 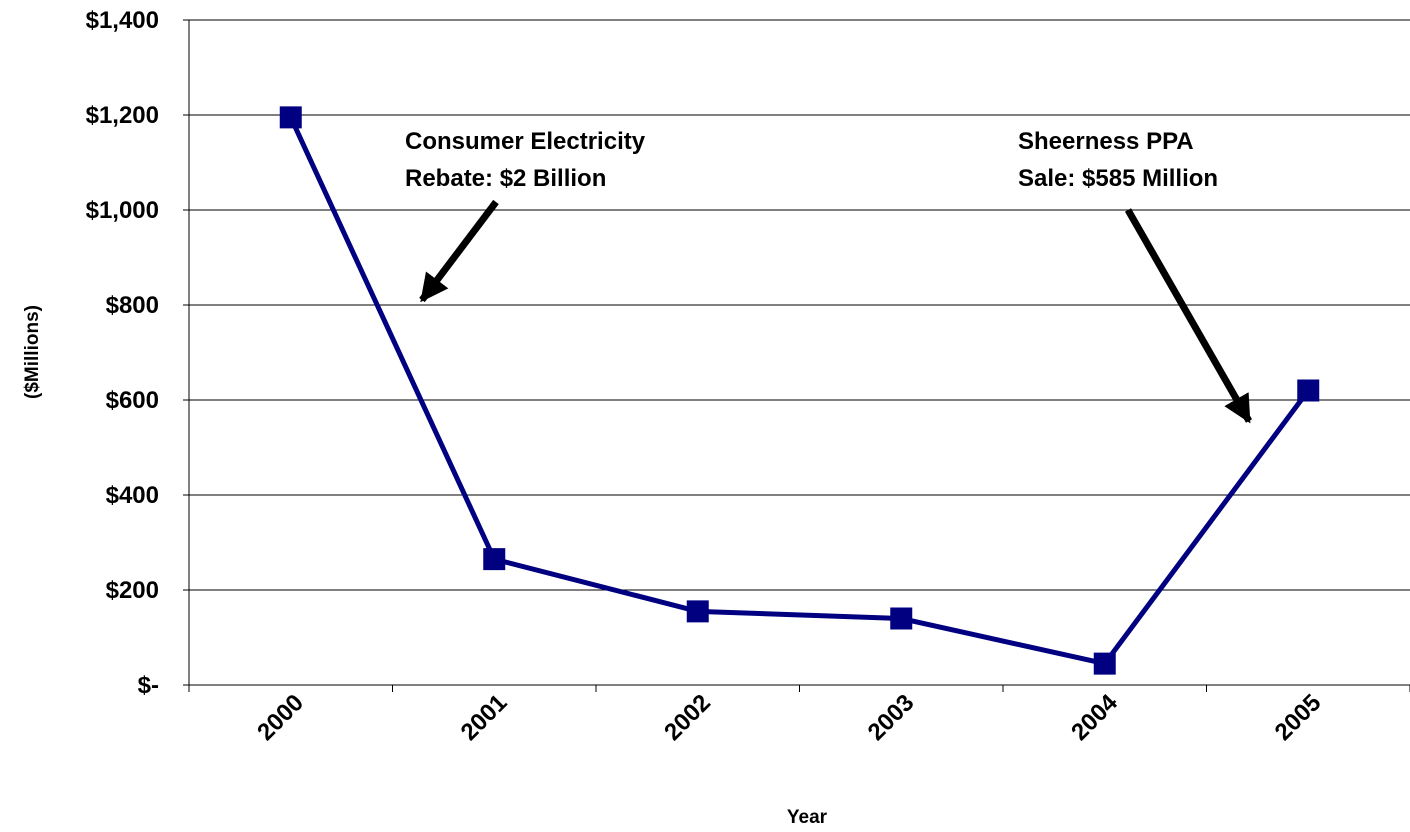 I want to click on annotation-sheerness-arrow, so click(x=1188, y=316).